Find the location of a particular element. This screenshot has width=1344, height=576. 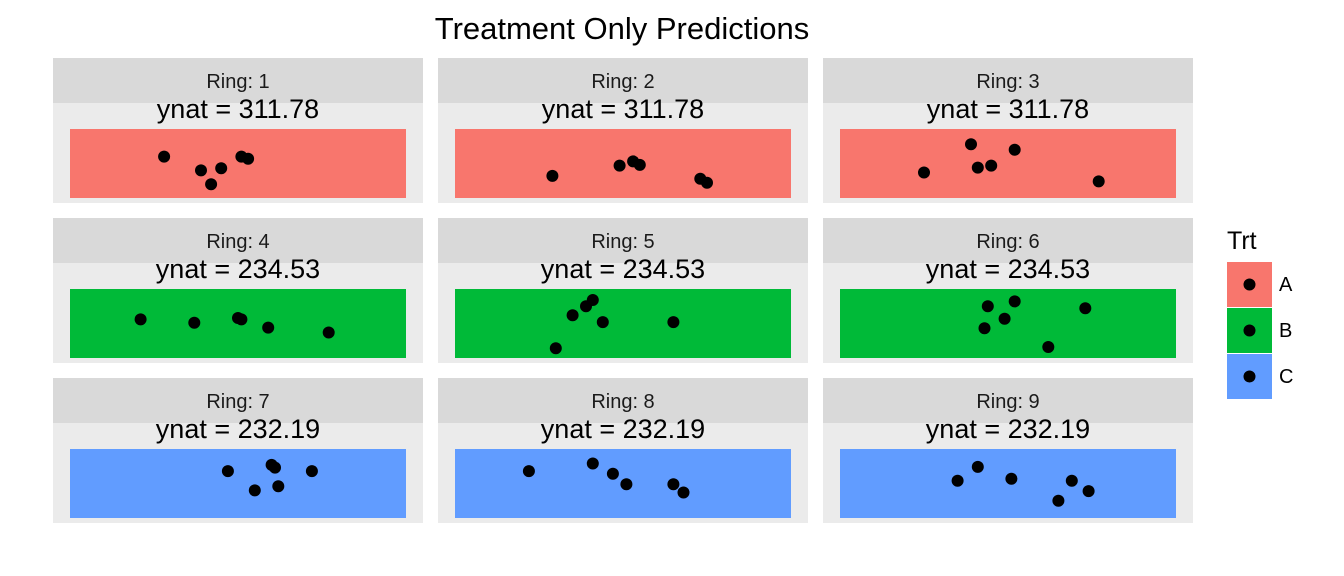

facet-strip-label: Ring: 2 is located at coordinates (622, 82).